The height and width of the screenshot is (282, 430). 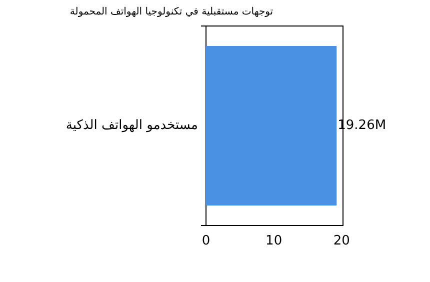 What do you see at coordinates (341, 241) in the screenshot?
I see `x-tick-label: 20` at bounding box center [341, 241].